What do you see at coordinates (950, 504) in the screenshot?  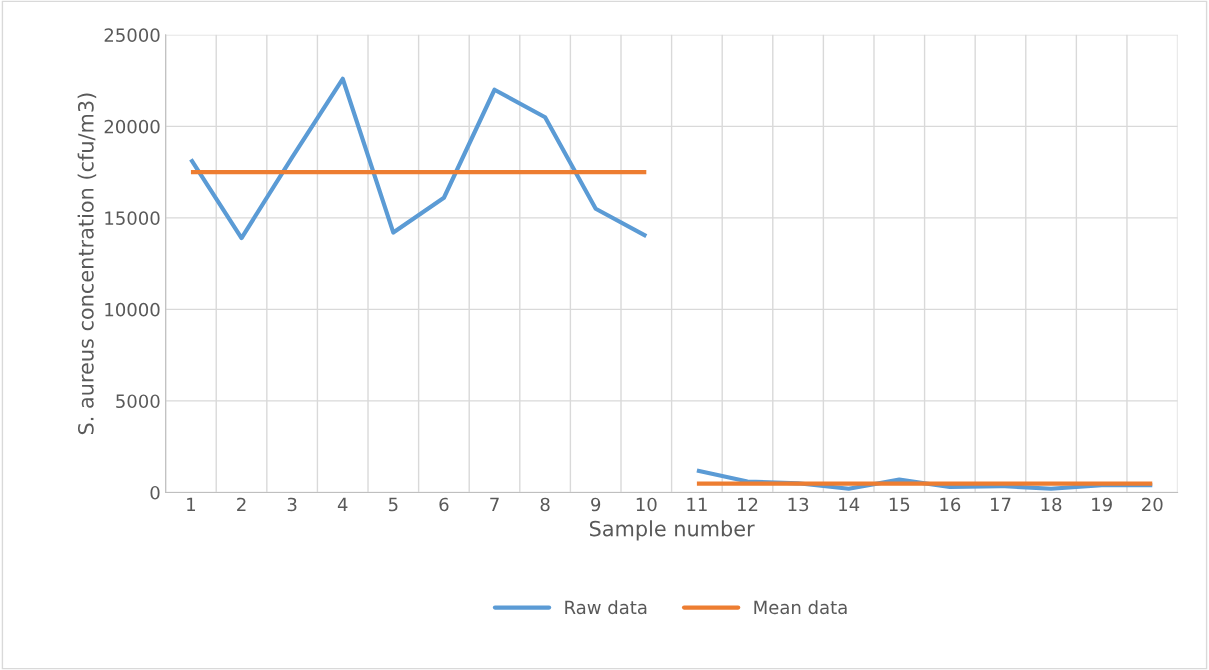 I see `x-tick-label: 16` at bounding box center [950, 504].